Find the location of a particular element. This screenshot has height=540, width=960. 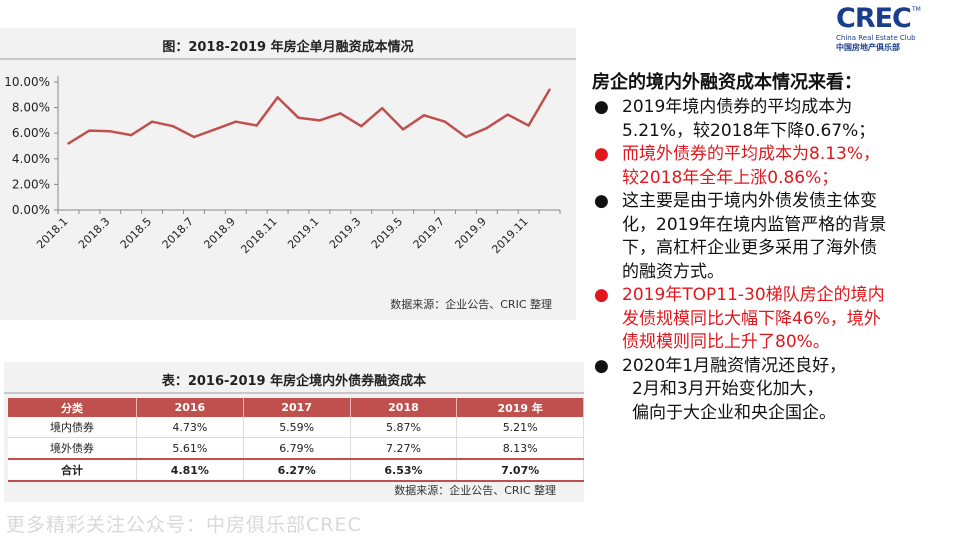

cell: 4.81% is located at coordinates (190, 470).